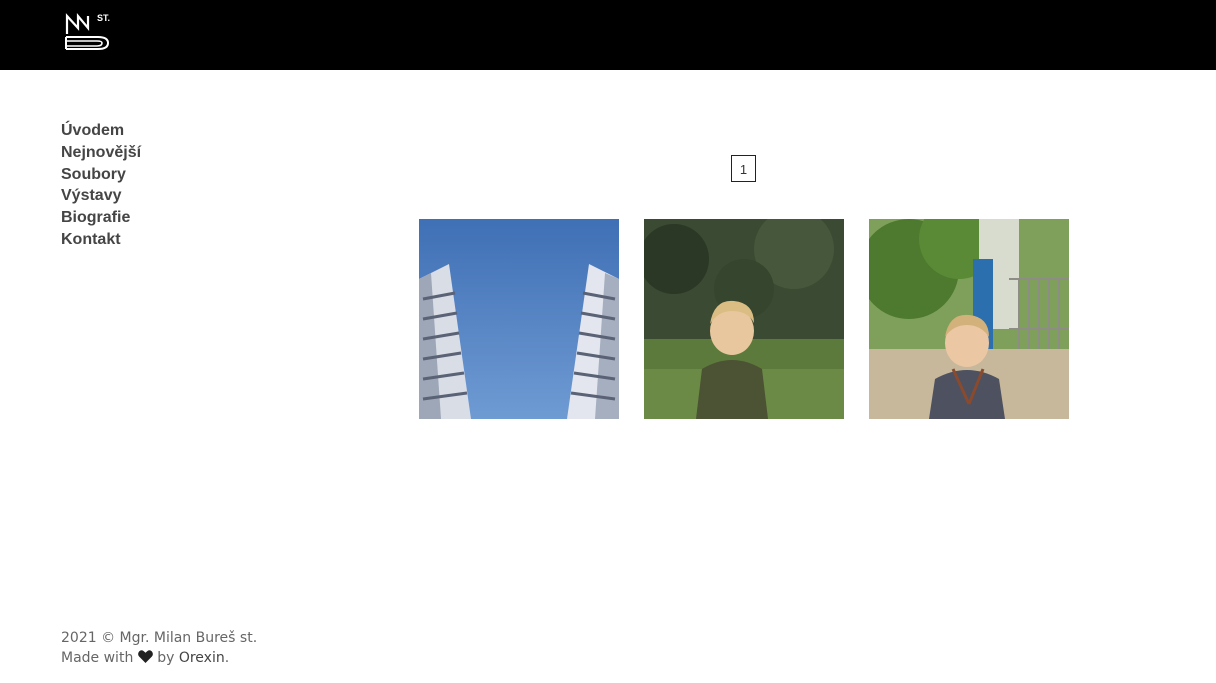 This screenshot has height=683, width=1216. Describe the element at coordinates (159, 638) in the screenshot. I see `footer-copyright: 2021 © Mgr. Milan Bureš st.` at that location.